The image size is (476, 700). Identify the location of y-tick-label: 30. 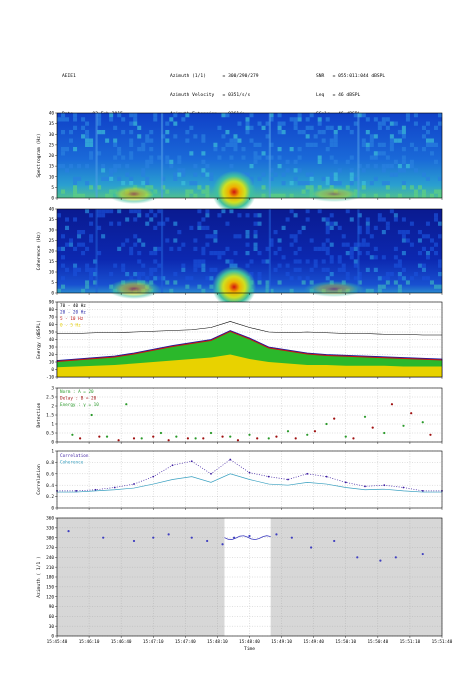
(52, 627).